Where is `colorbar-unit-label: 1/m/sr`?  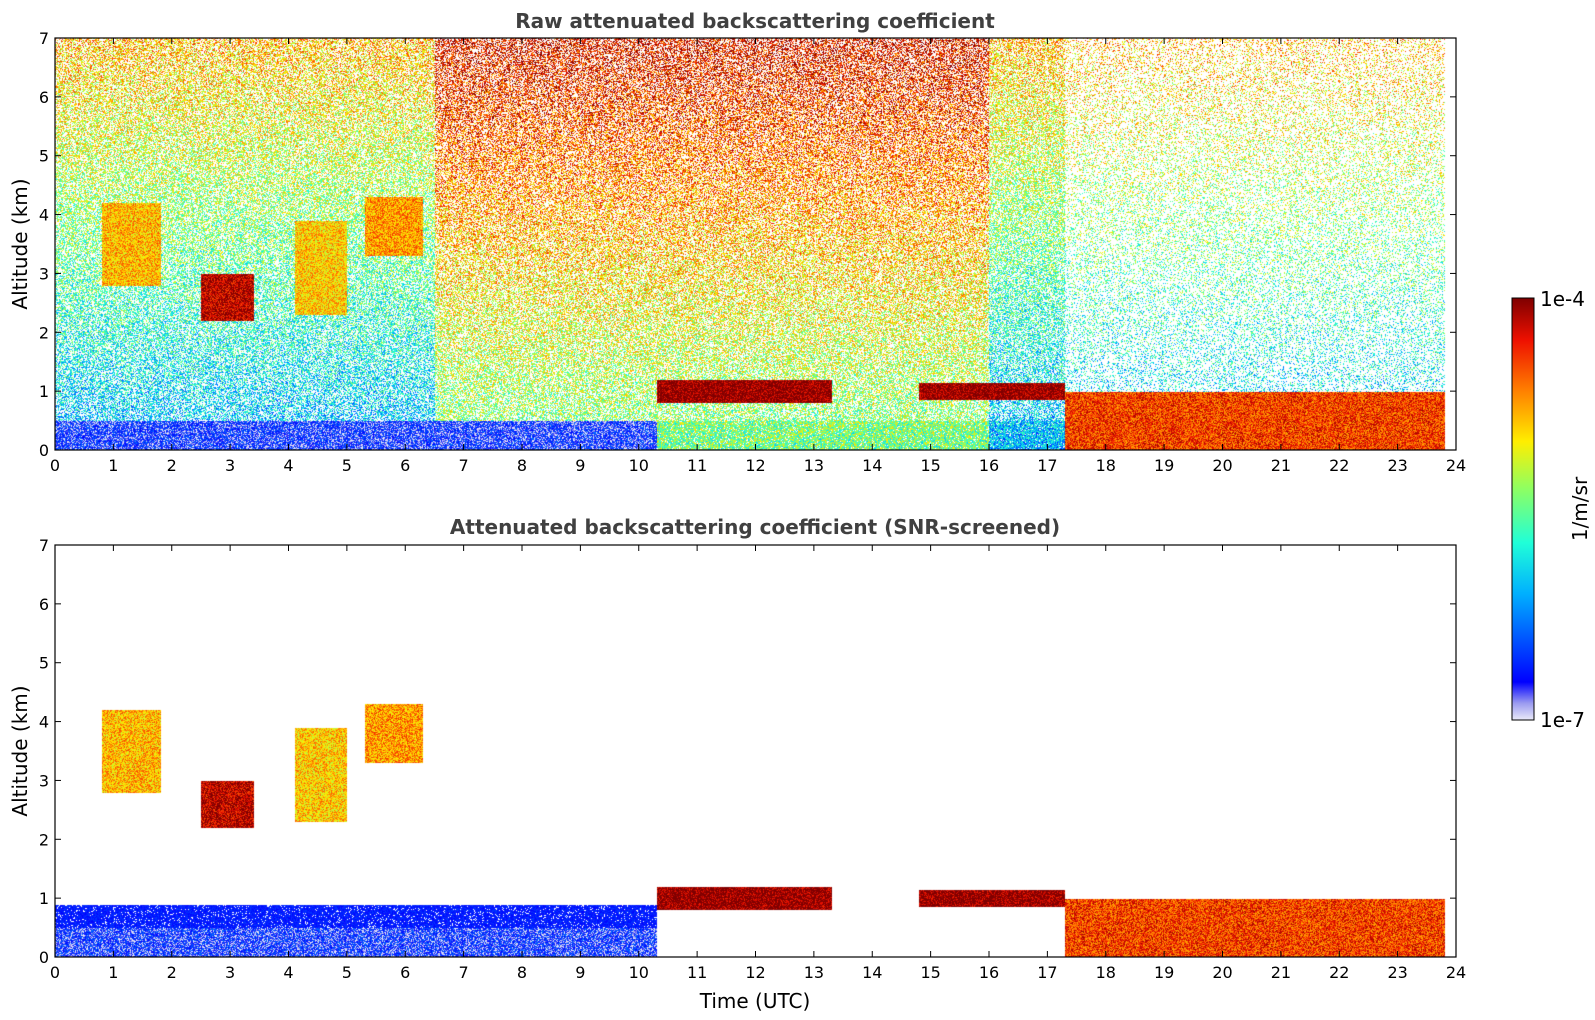
colorbar-unit-label: 1/m/sr is located at coordinates (1580, 508).